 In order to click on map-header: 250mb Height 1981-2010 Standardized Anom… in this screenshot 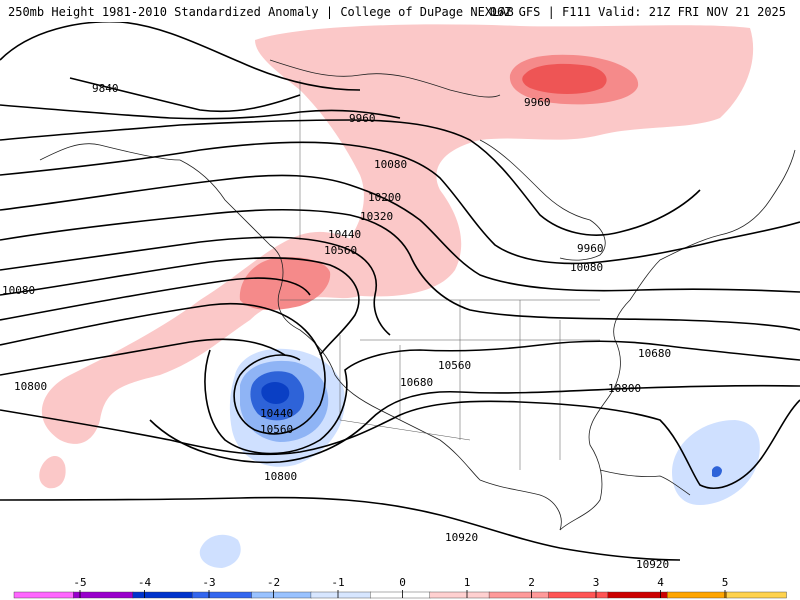, I will do `click(400, 11)`.